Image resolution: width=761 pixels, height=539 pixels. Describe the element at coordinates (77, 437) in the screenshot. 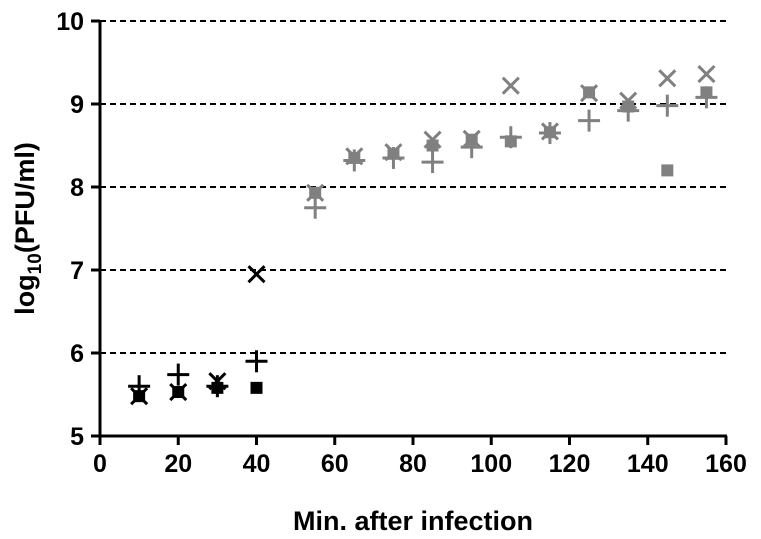

I see `y-tick-label-5: 5` at that location.